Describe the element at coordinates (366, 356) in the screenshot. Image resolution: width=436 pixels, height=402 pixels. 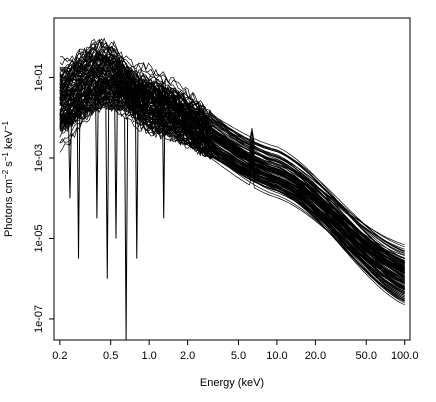
I see `x-tick-label: 50.0` at that location.